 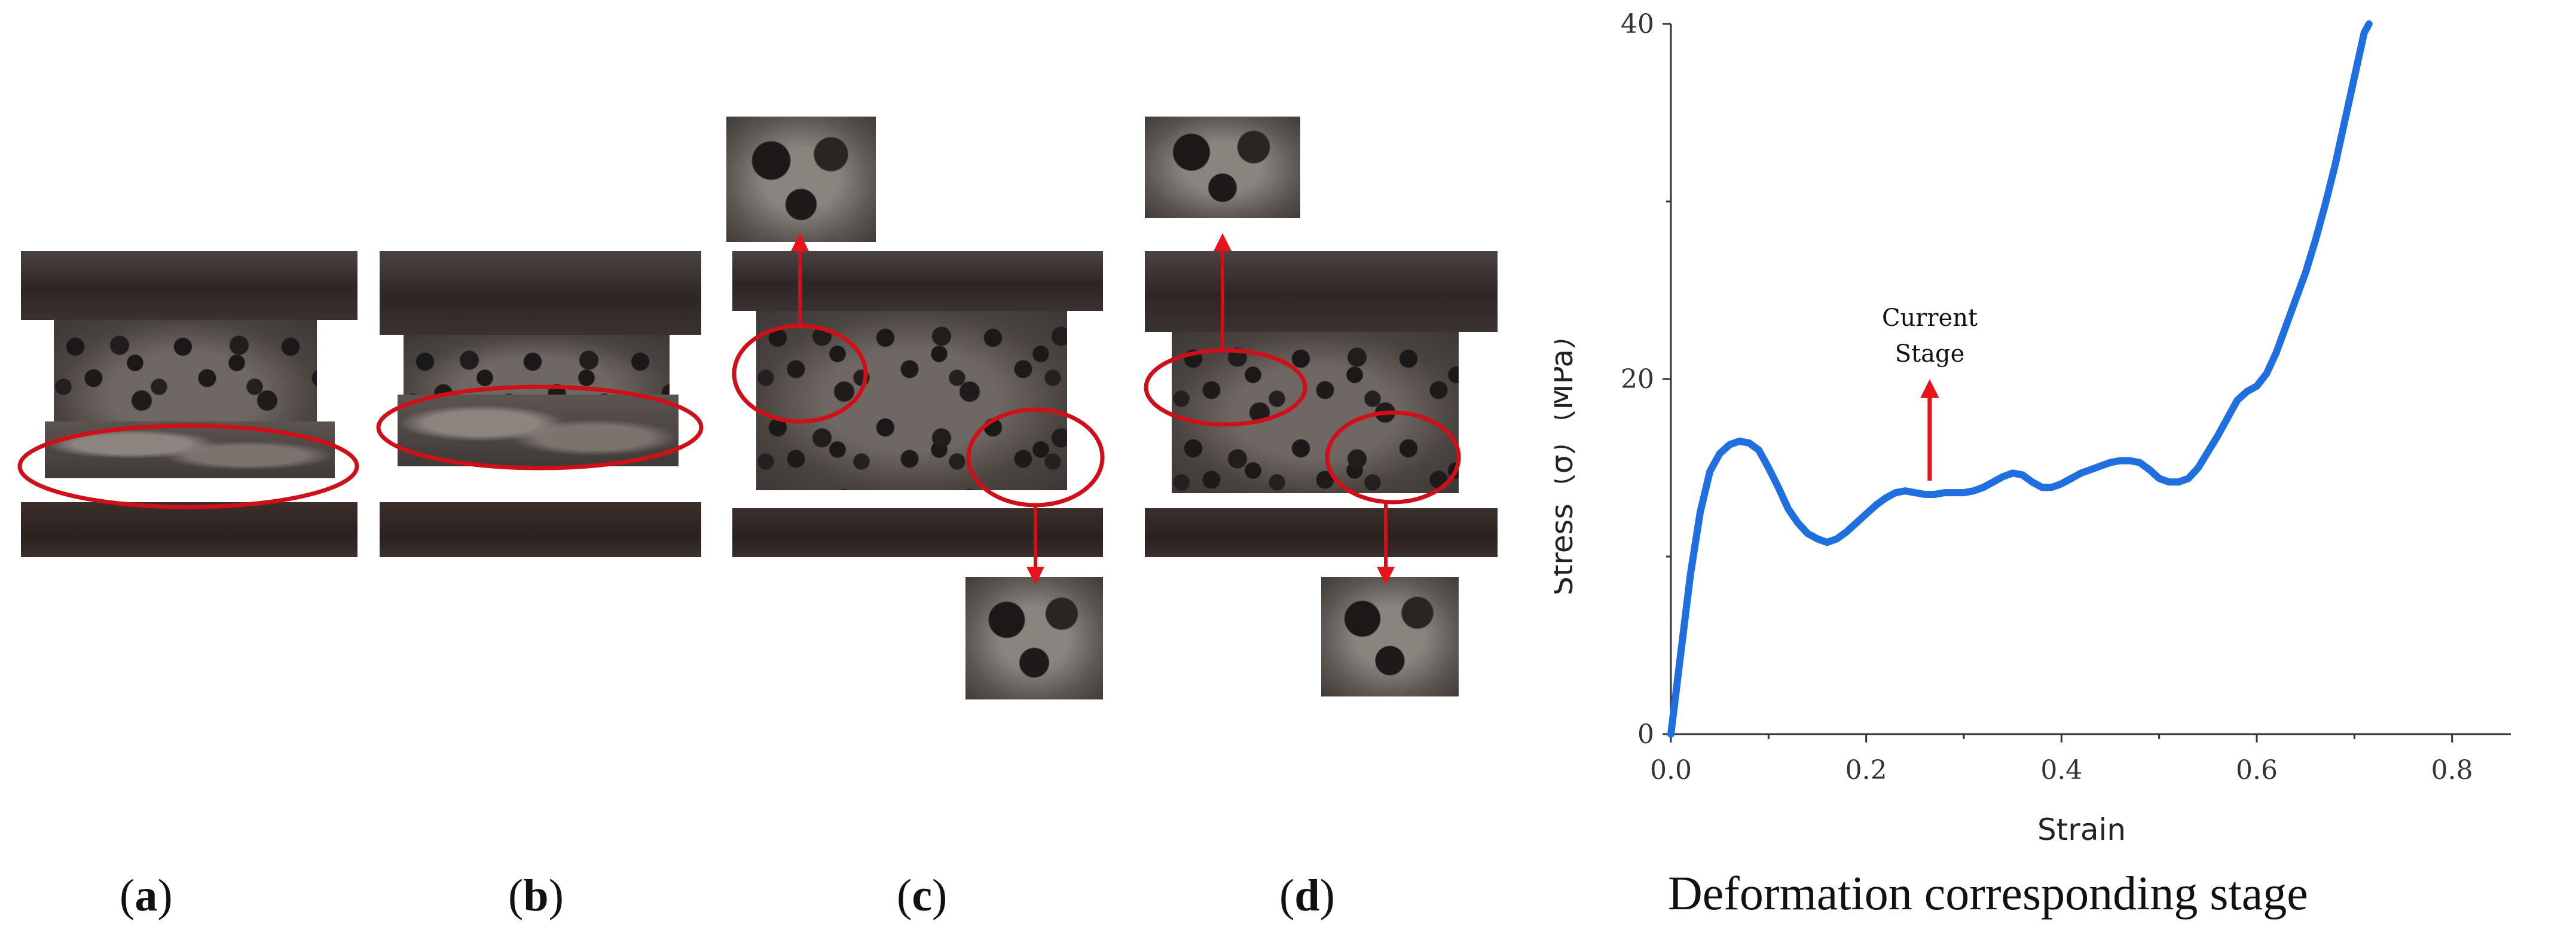 I want to click on panel-label-b: (b), so click(x=536, y=896).